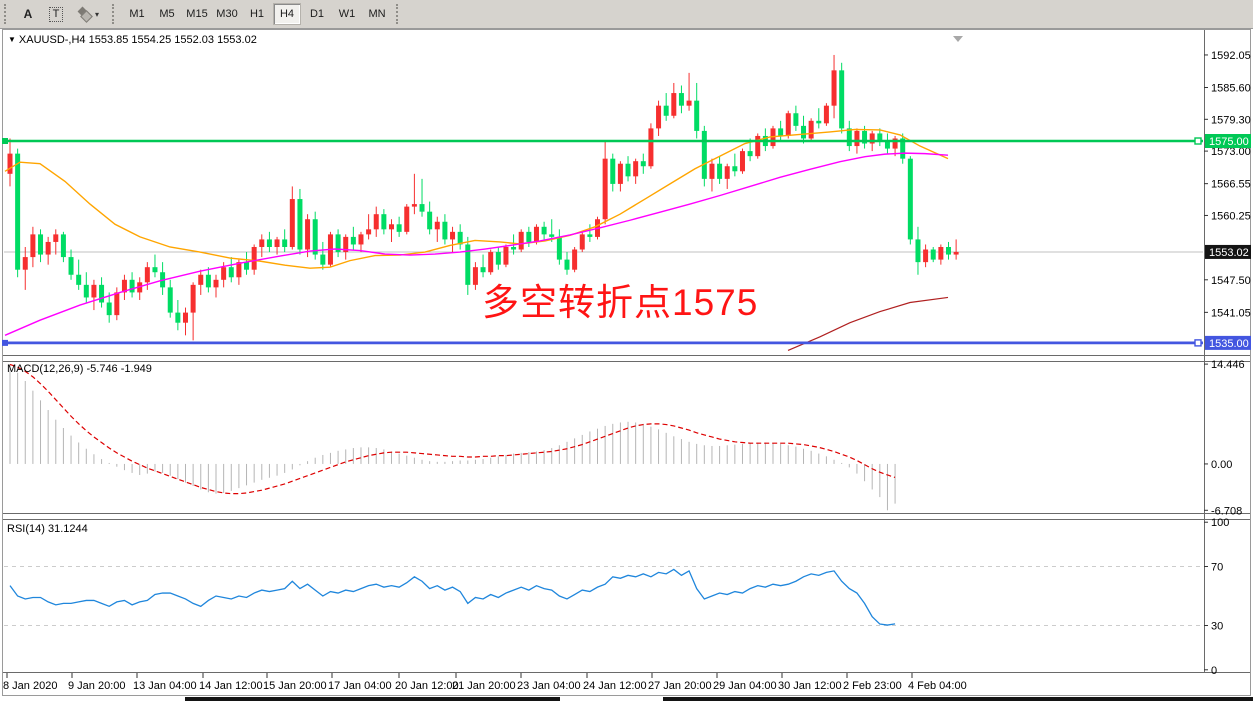 The image size is (1253, 701). Describe the element at coordinates (1231, 89) in the screenshot. I see `price-tick-label: 1585.60` at that location.